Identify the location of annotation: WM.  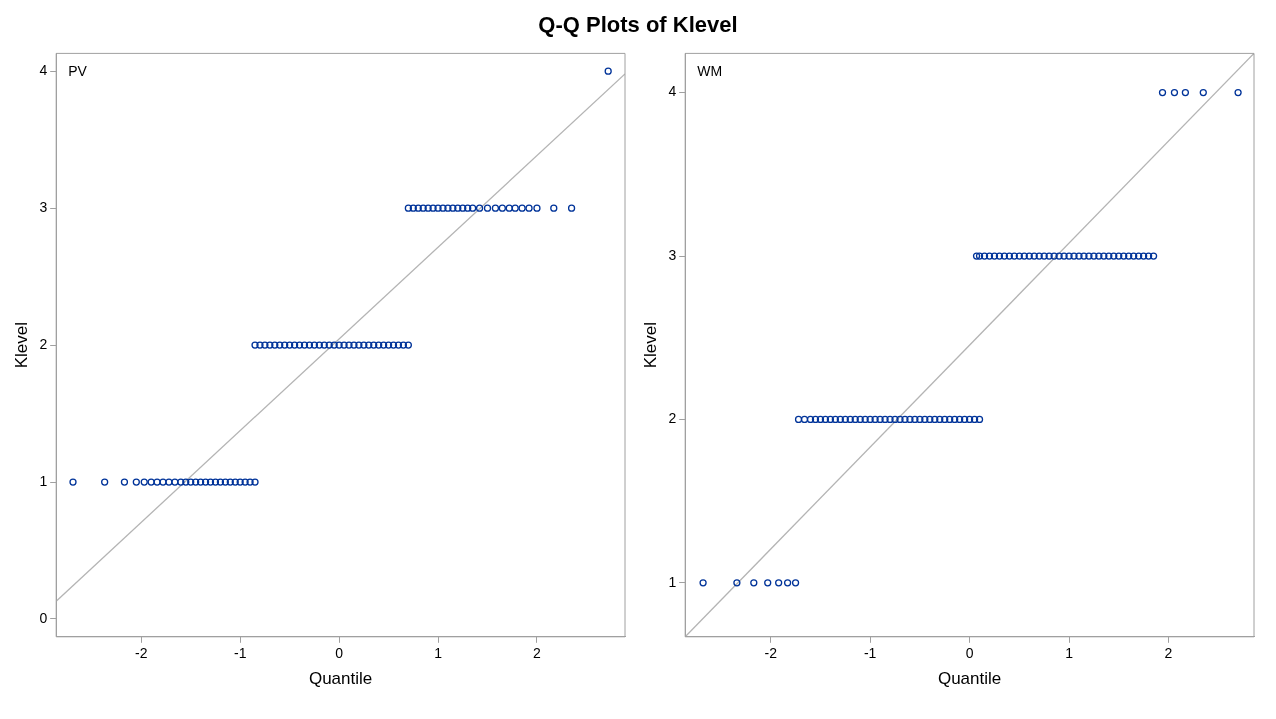
(710, 71).